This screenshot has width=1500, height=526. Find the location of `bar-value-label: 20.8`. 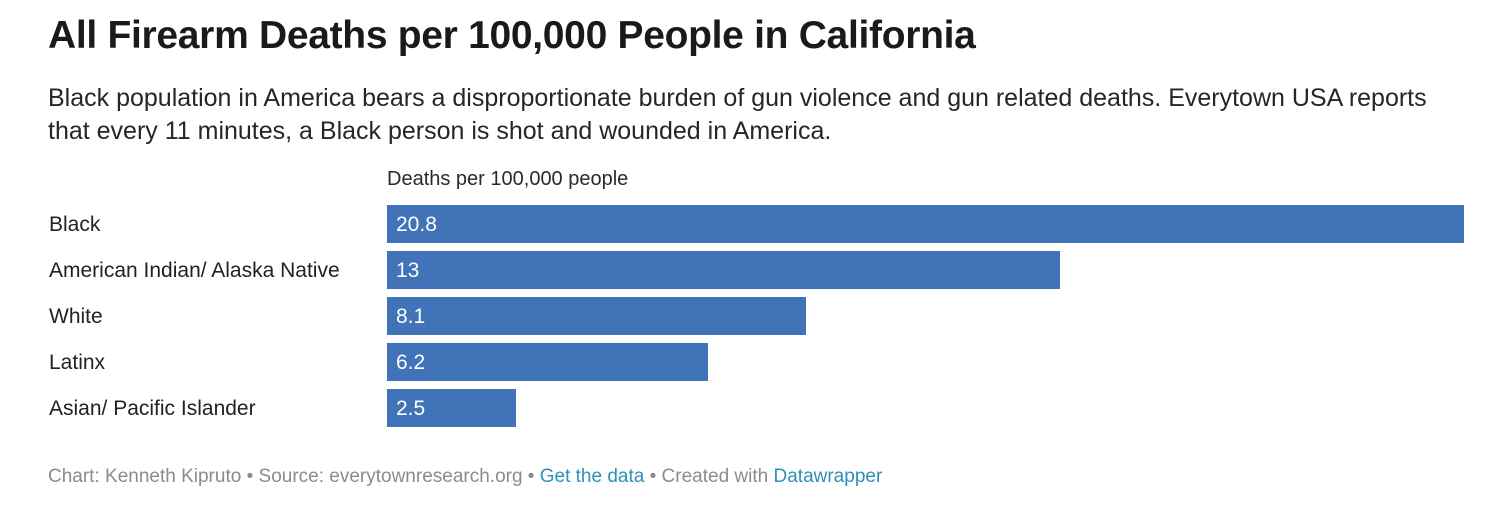

bar-value-label: 20.8 is located at coordinates (416, 224).